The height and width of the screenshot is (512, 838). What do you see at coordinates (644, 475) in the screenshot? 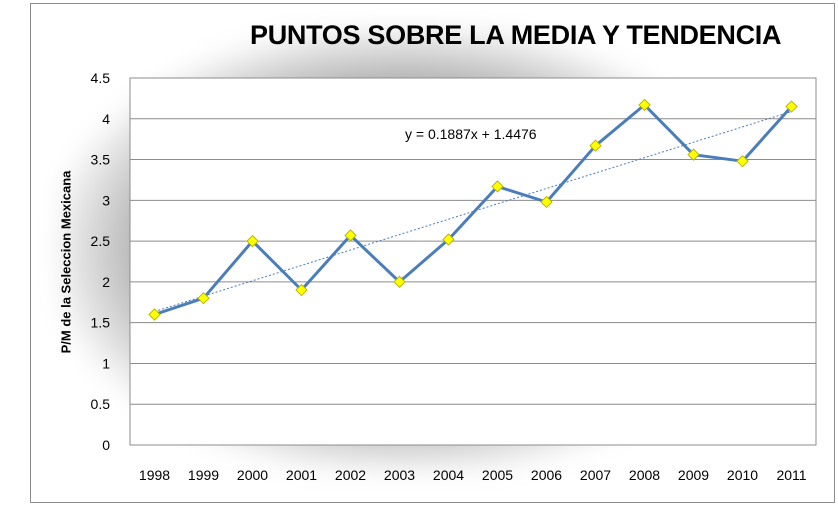
I see `x-tick-label: 2008` at bounding box center [644, 475].